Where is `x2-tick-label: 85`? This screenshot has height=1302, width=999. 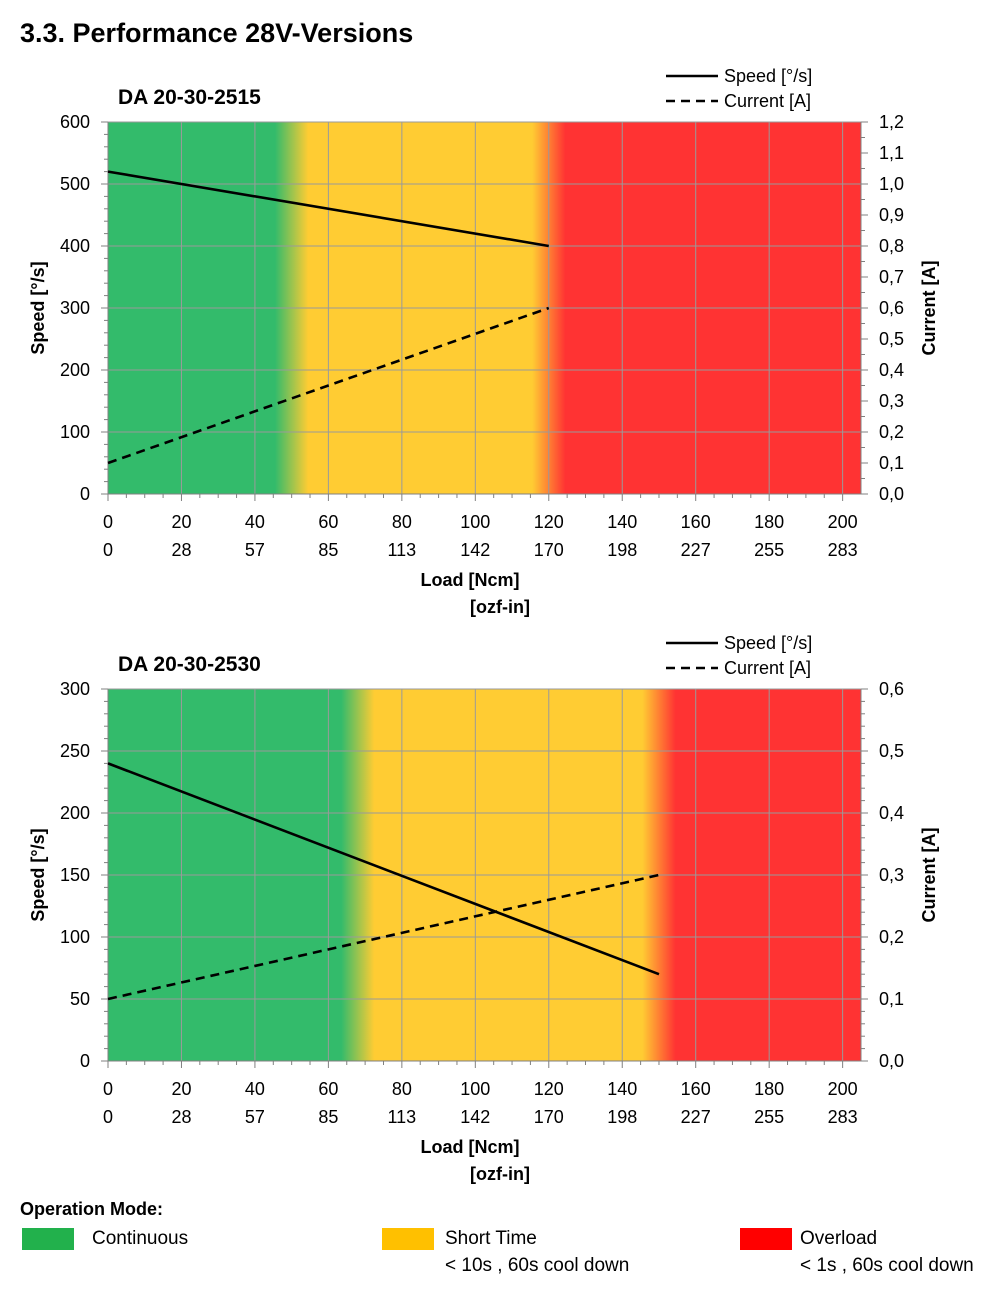 x2-tick-label: 85 is located at coordinates (328, 1117).